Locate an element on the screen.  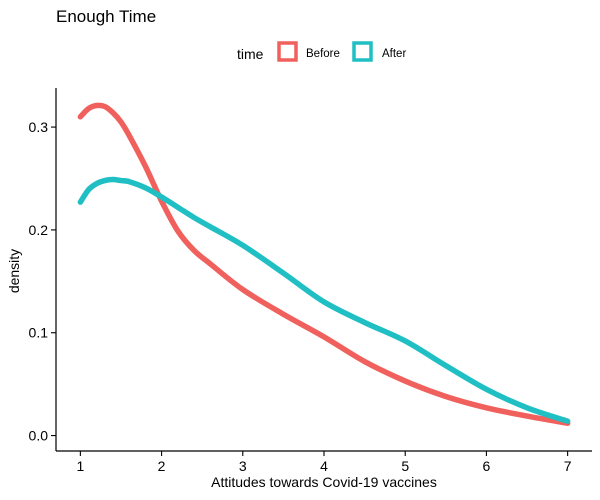
legend-key-after is located at coordinates (362, 51).